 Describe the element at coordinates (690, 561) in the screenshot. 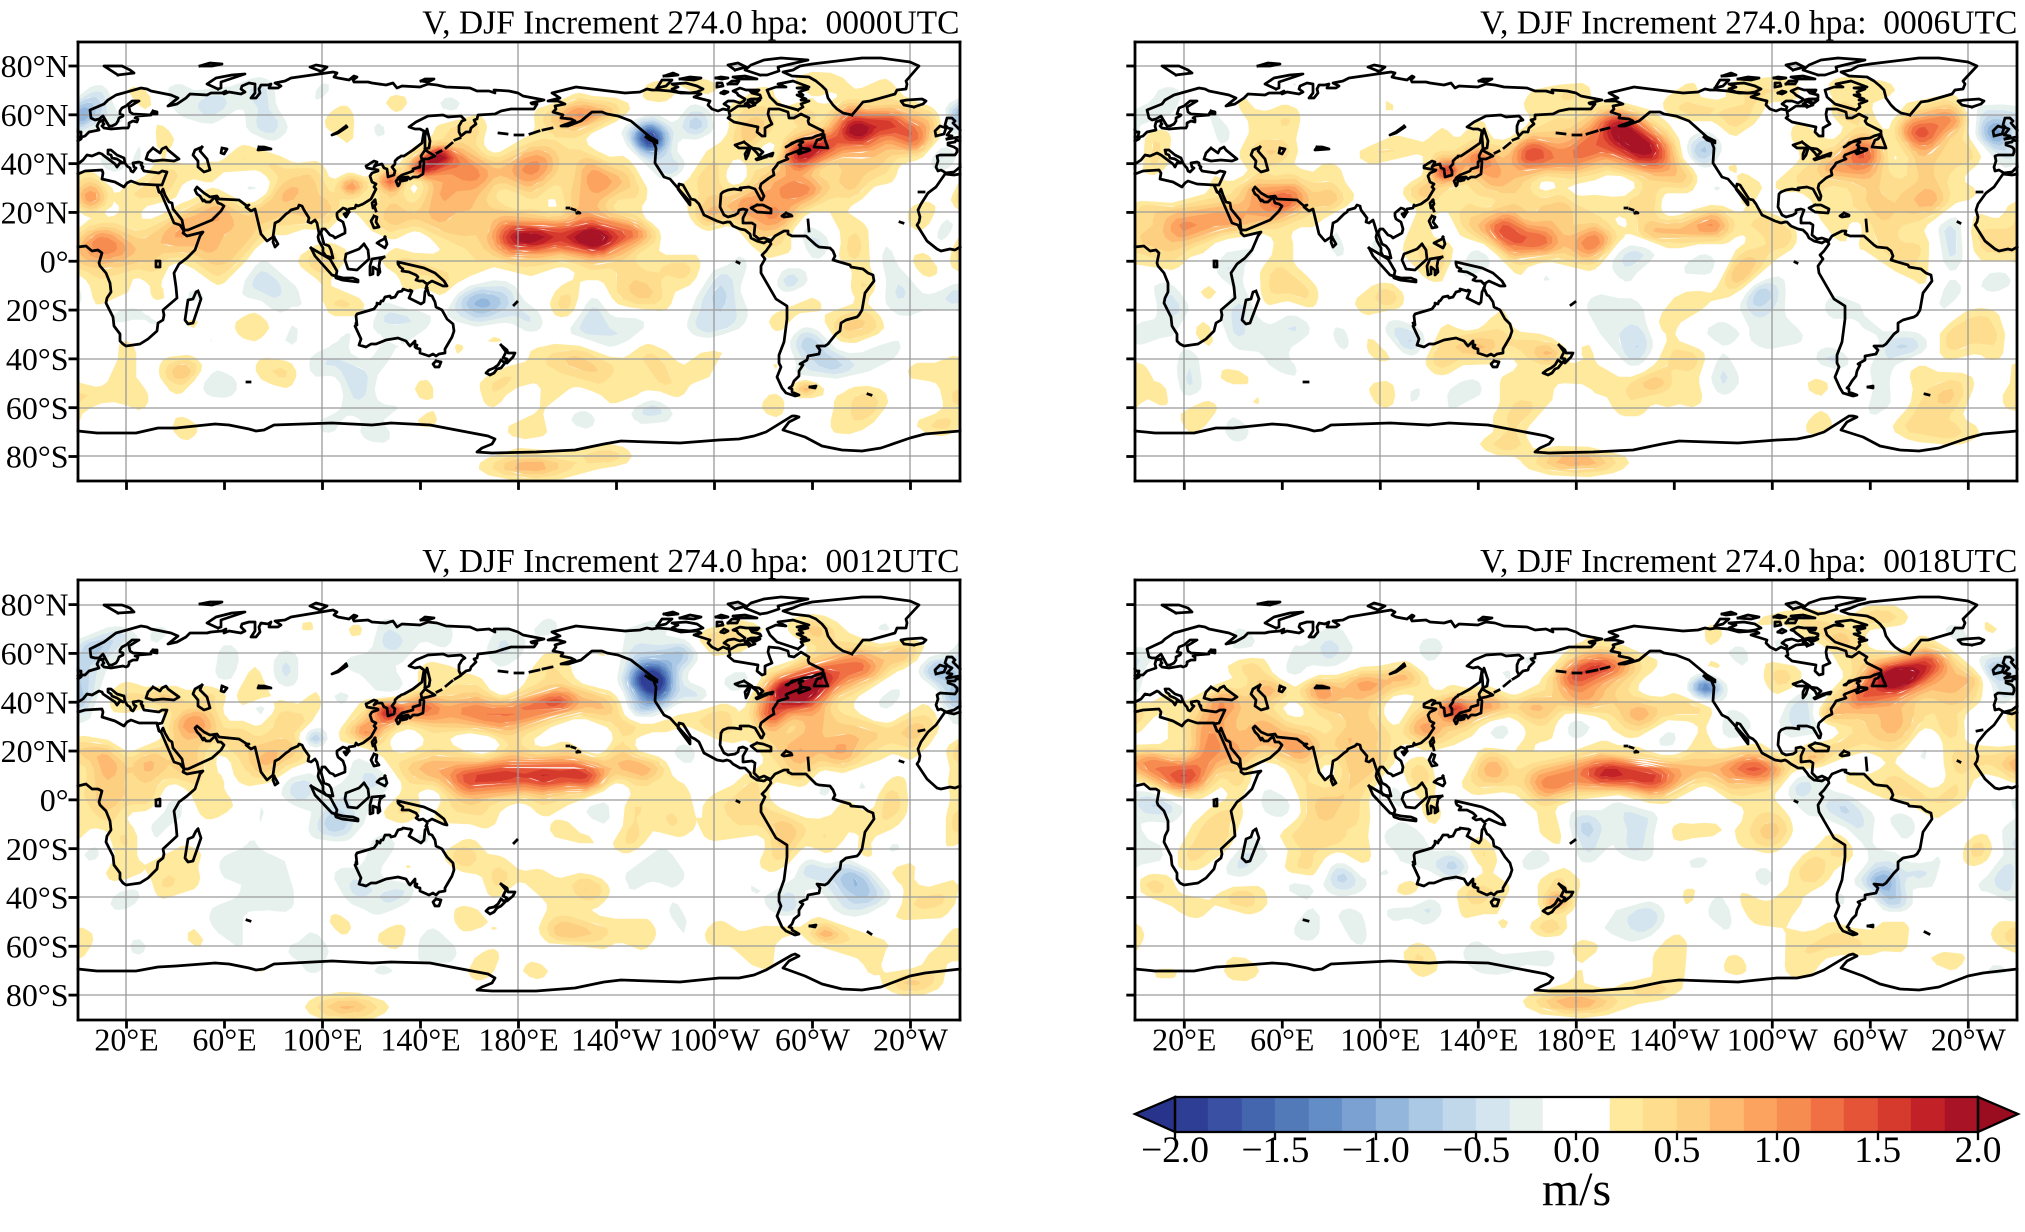

I see `svg-text:V, DJF Increment 274.0 hpa: 0: V, DJF Increment 274.0 hpa: 0012UTC` at that location.